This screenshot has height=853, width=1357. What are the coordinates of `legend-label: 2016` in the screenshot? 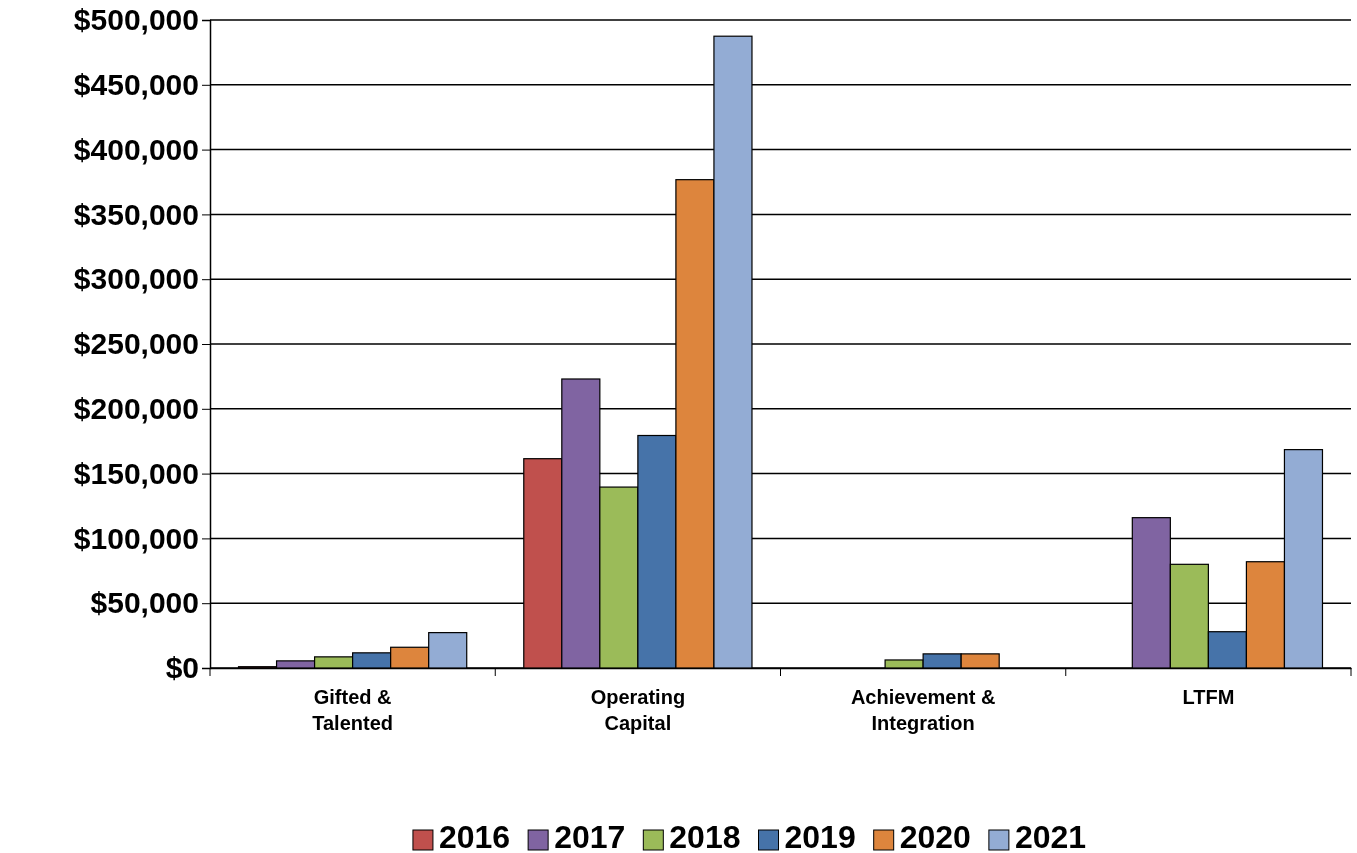 It's located at (474, 836).